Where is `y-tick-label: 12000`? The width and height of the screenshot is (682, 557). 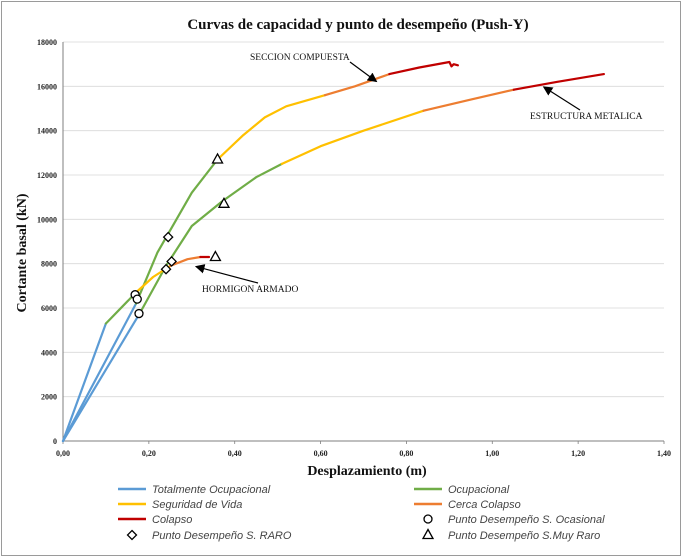
y-tick-label: 12000 is located at coordinates (47, 175).